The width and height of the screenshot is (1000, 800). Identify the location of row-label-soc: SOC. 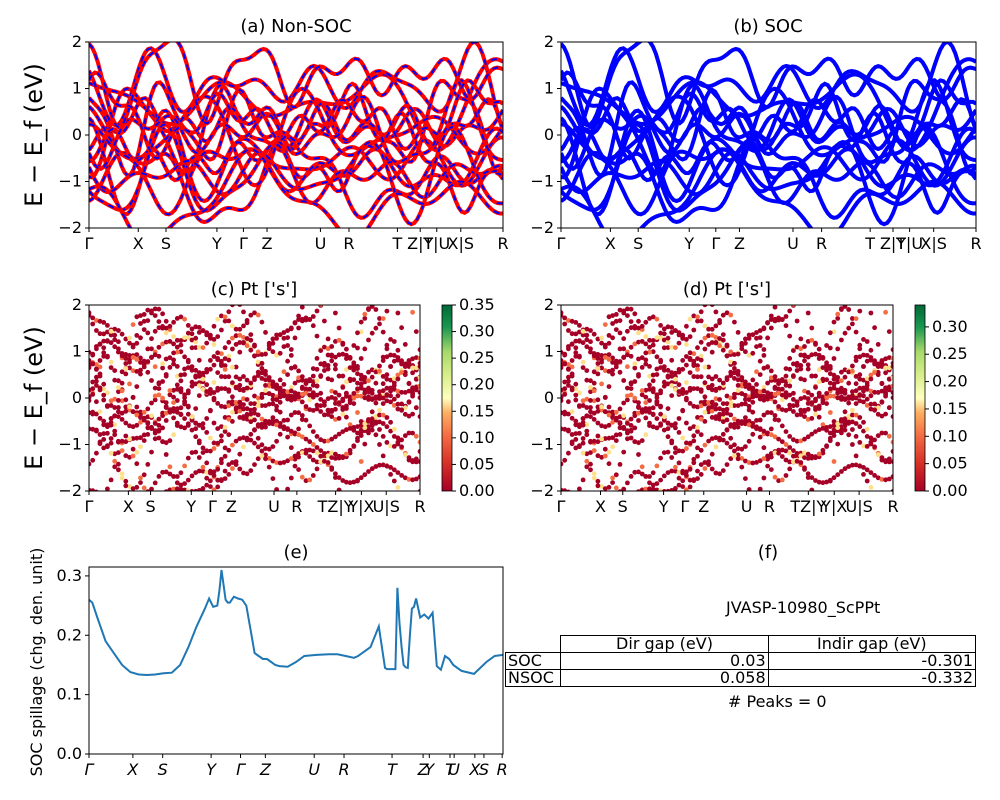
(533, 661).